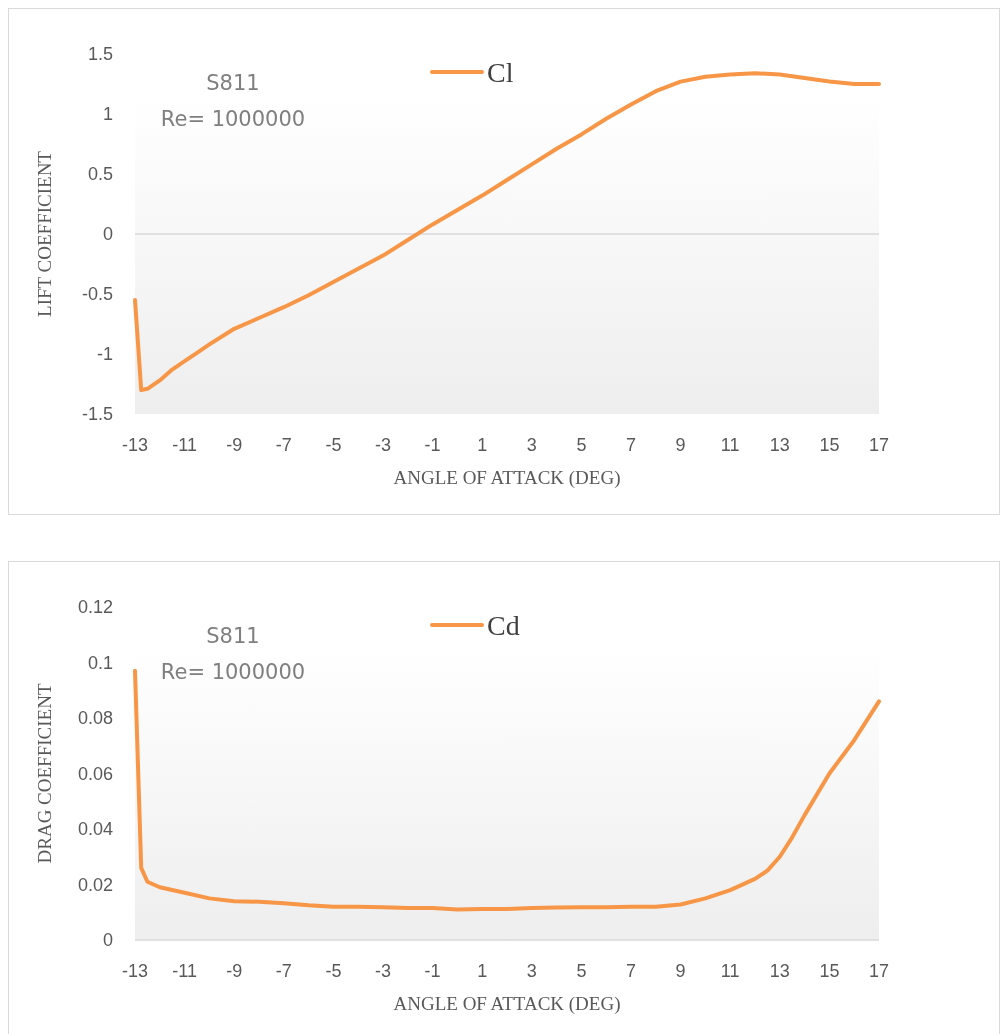 This screenshot has height=1034, width=1002. I want to click on y-tick-label: -1, so click(104, 354).